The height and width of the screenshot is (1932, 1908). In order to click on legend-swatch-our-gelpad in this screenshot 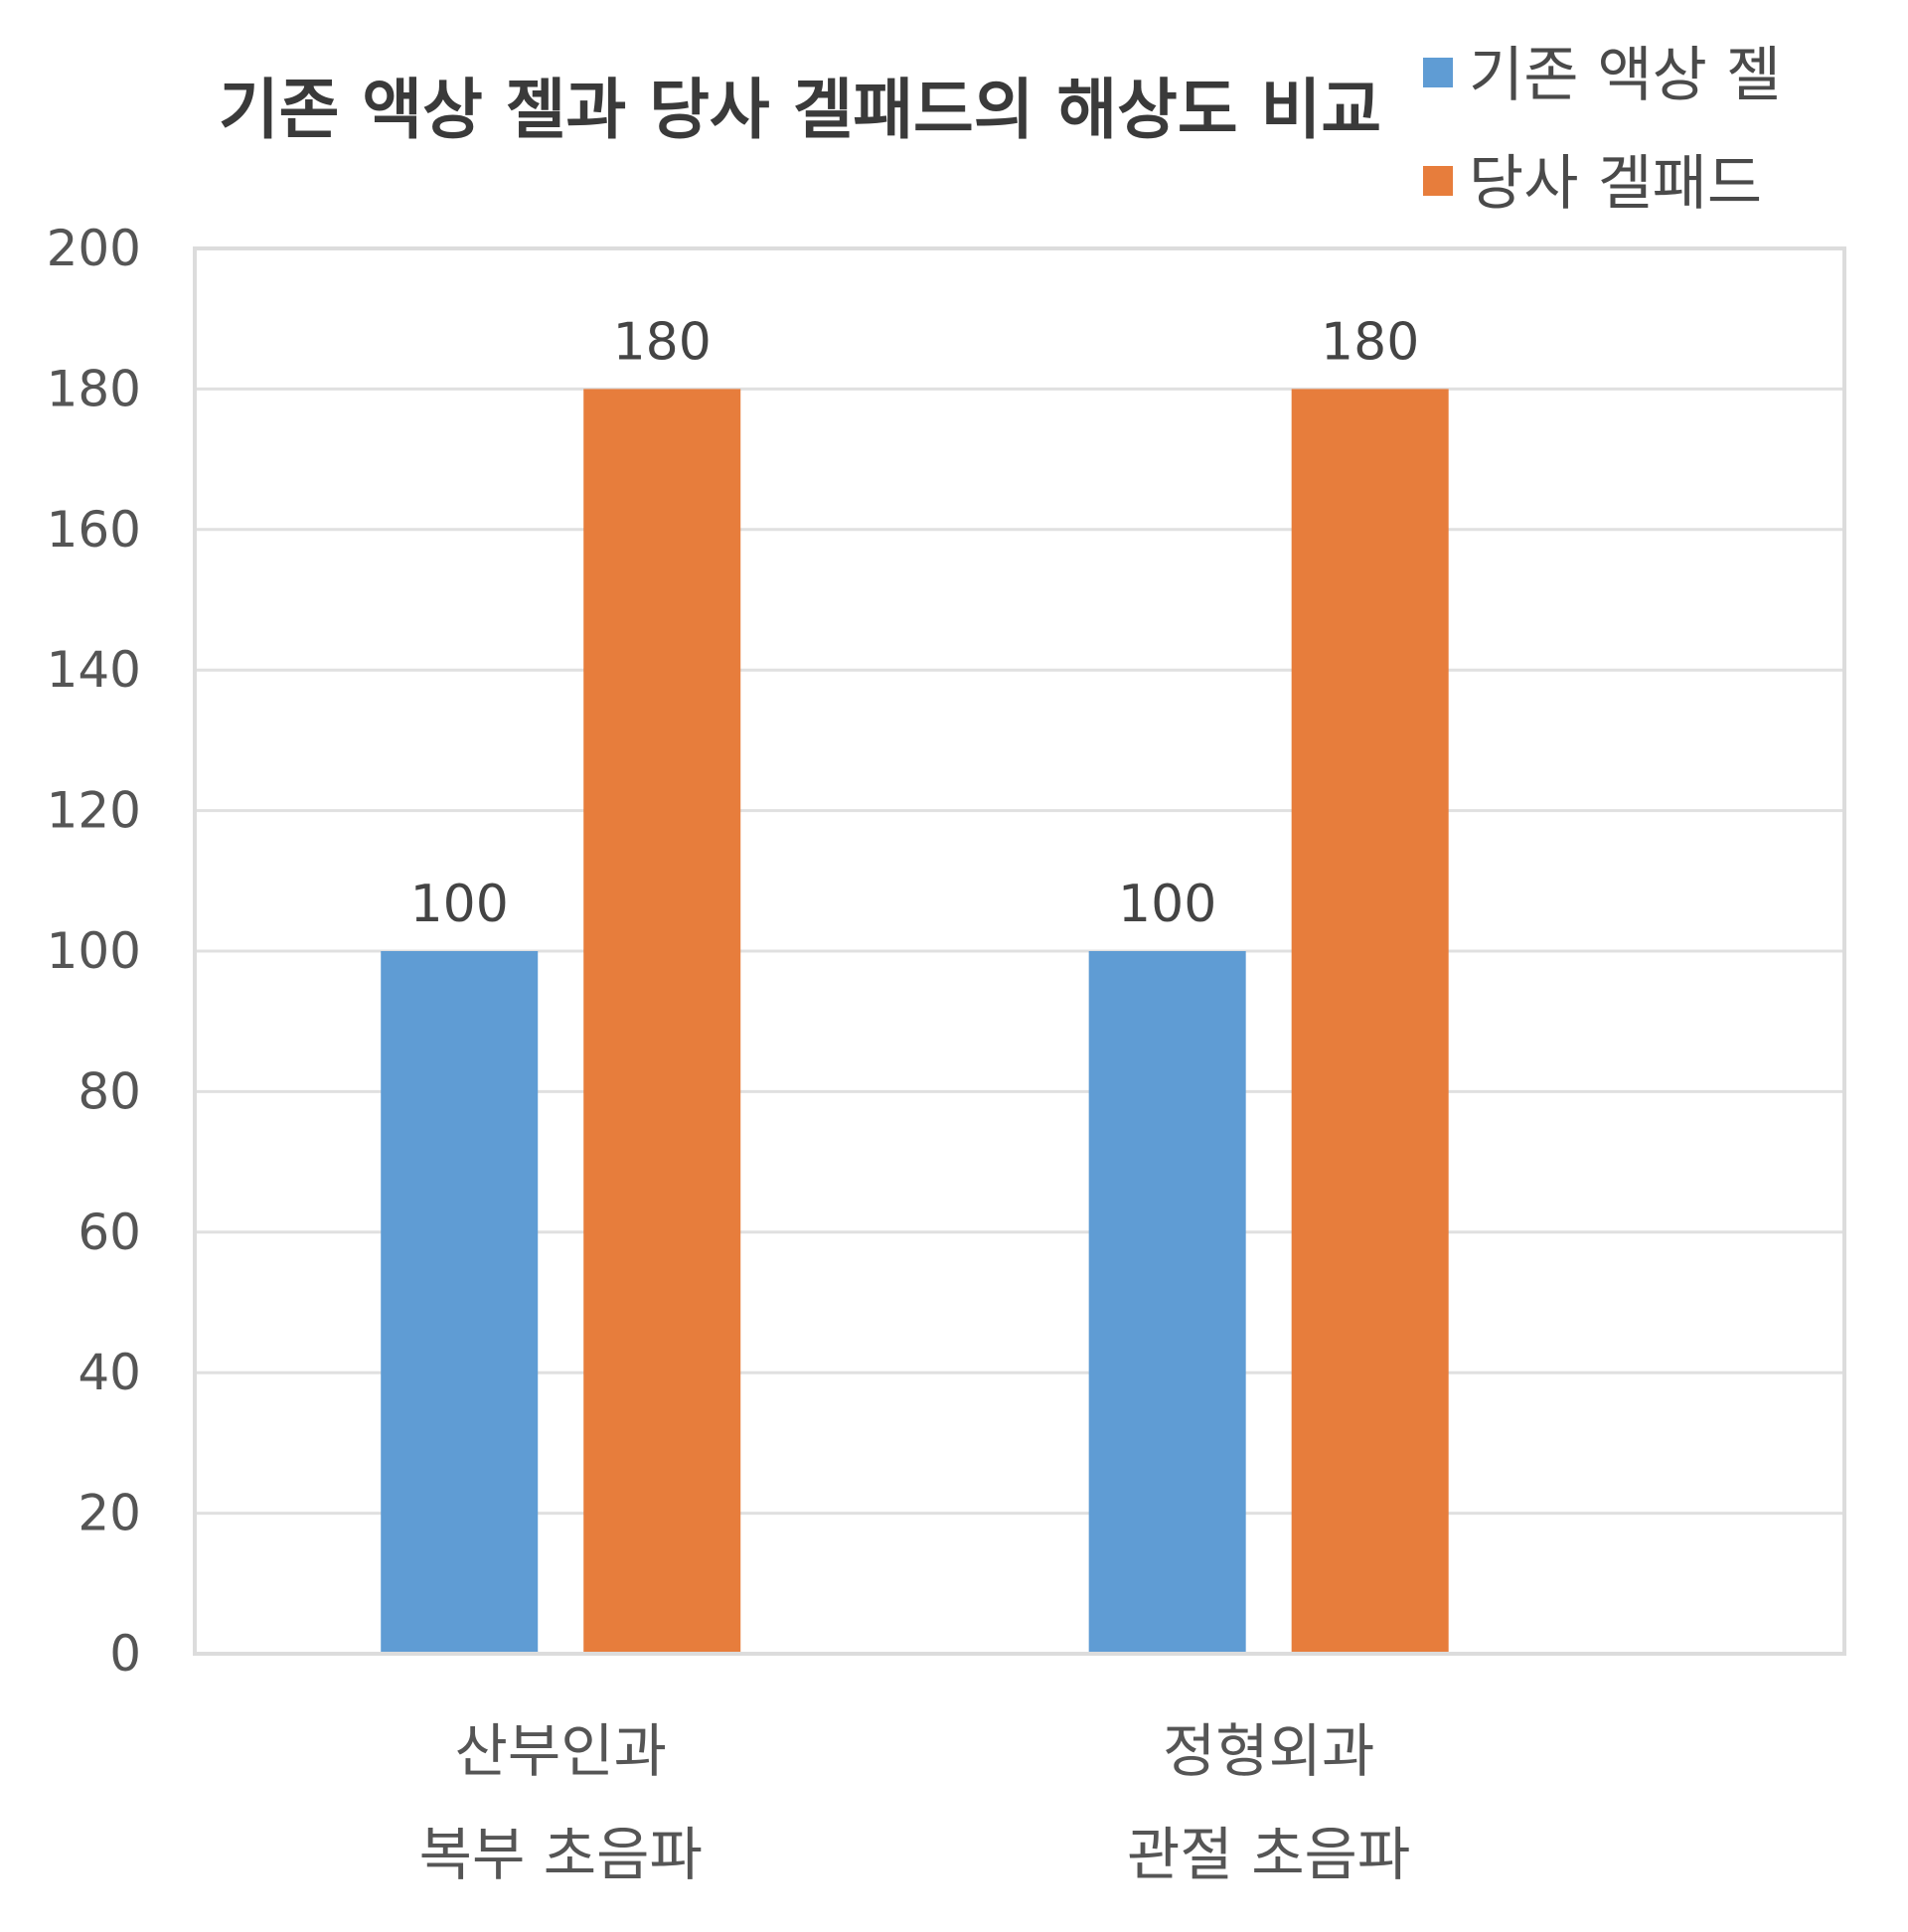, I will do `click(1438, 181)`.